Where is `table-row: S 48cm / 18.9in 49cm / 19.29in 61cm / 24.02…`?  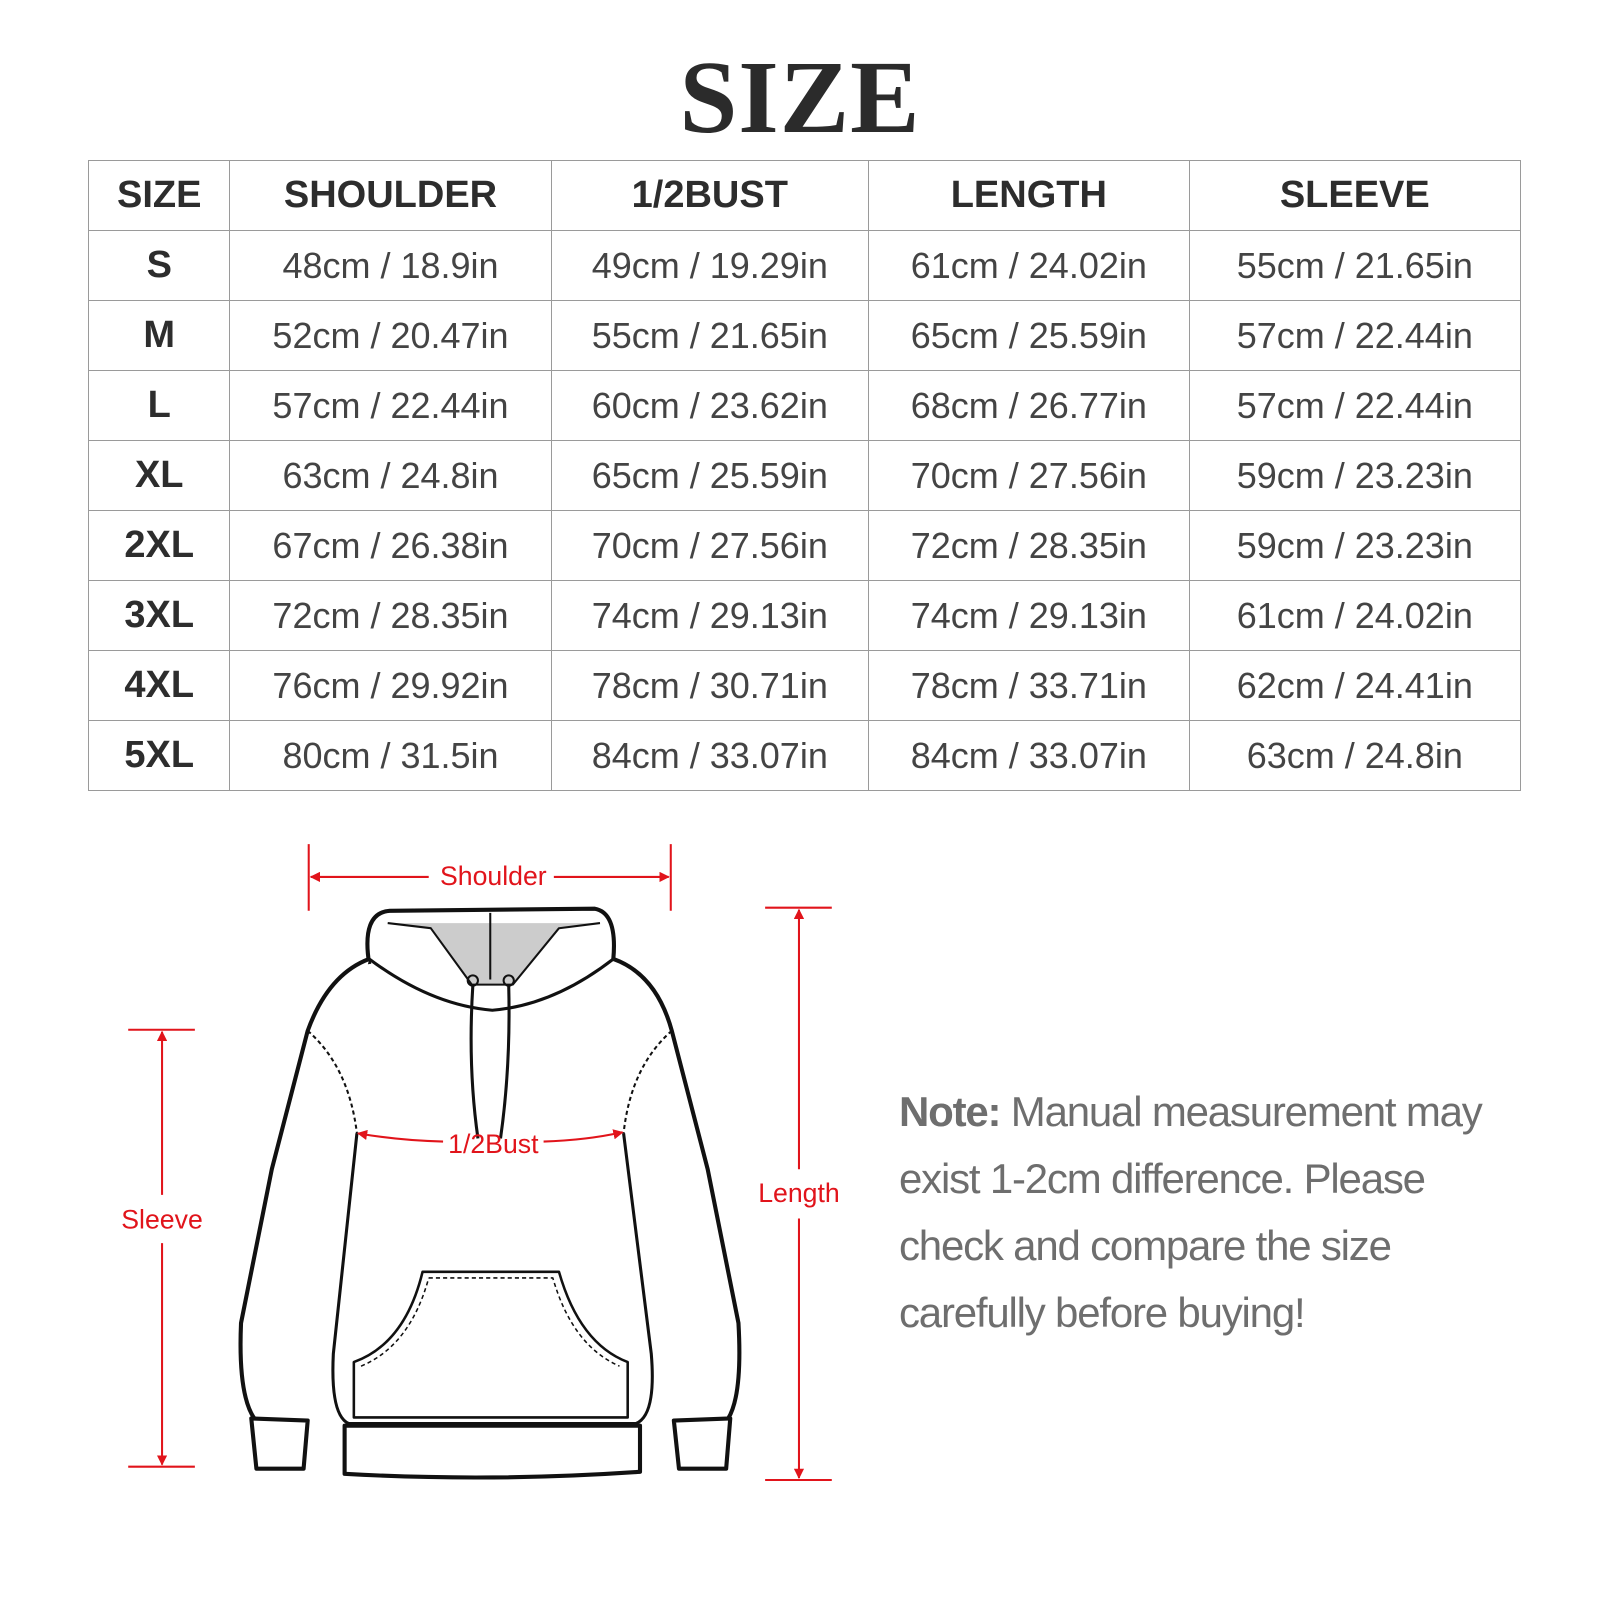
table-row: S 48cm / 18.9in 49cm / 19.29in 61cm / 24.02… is located at coordinates (804, 265).